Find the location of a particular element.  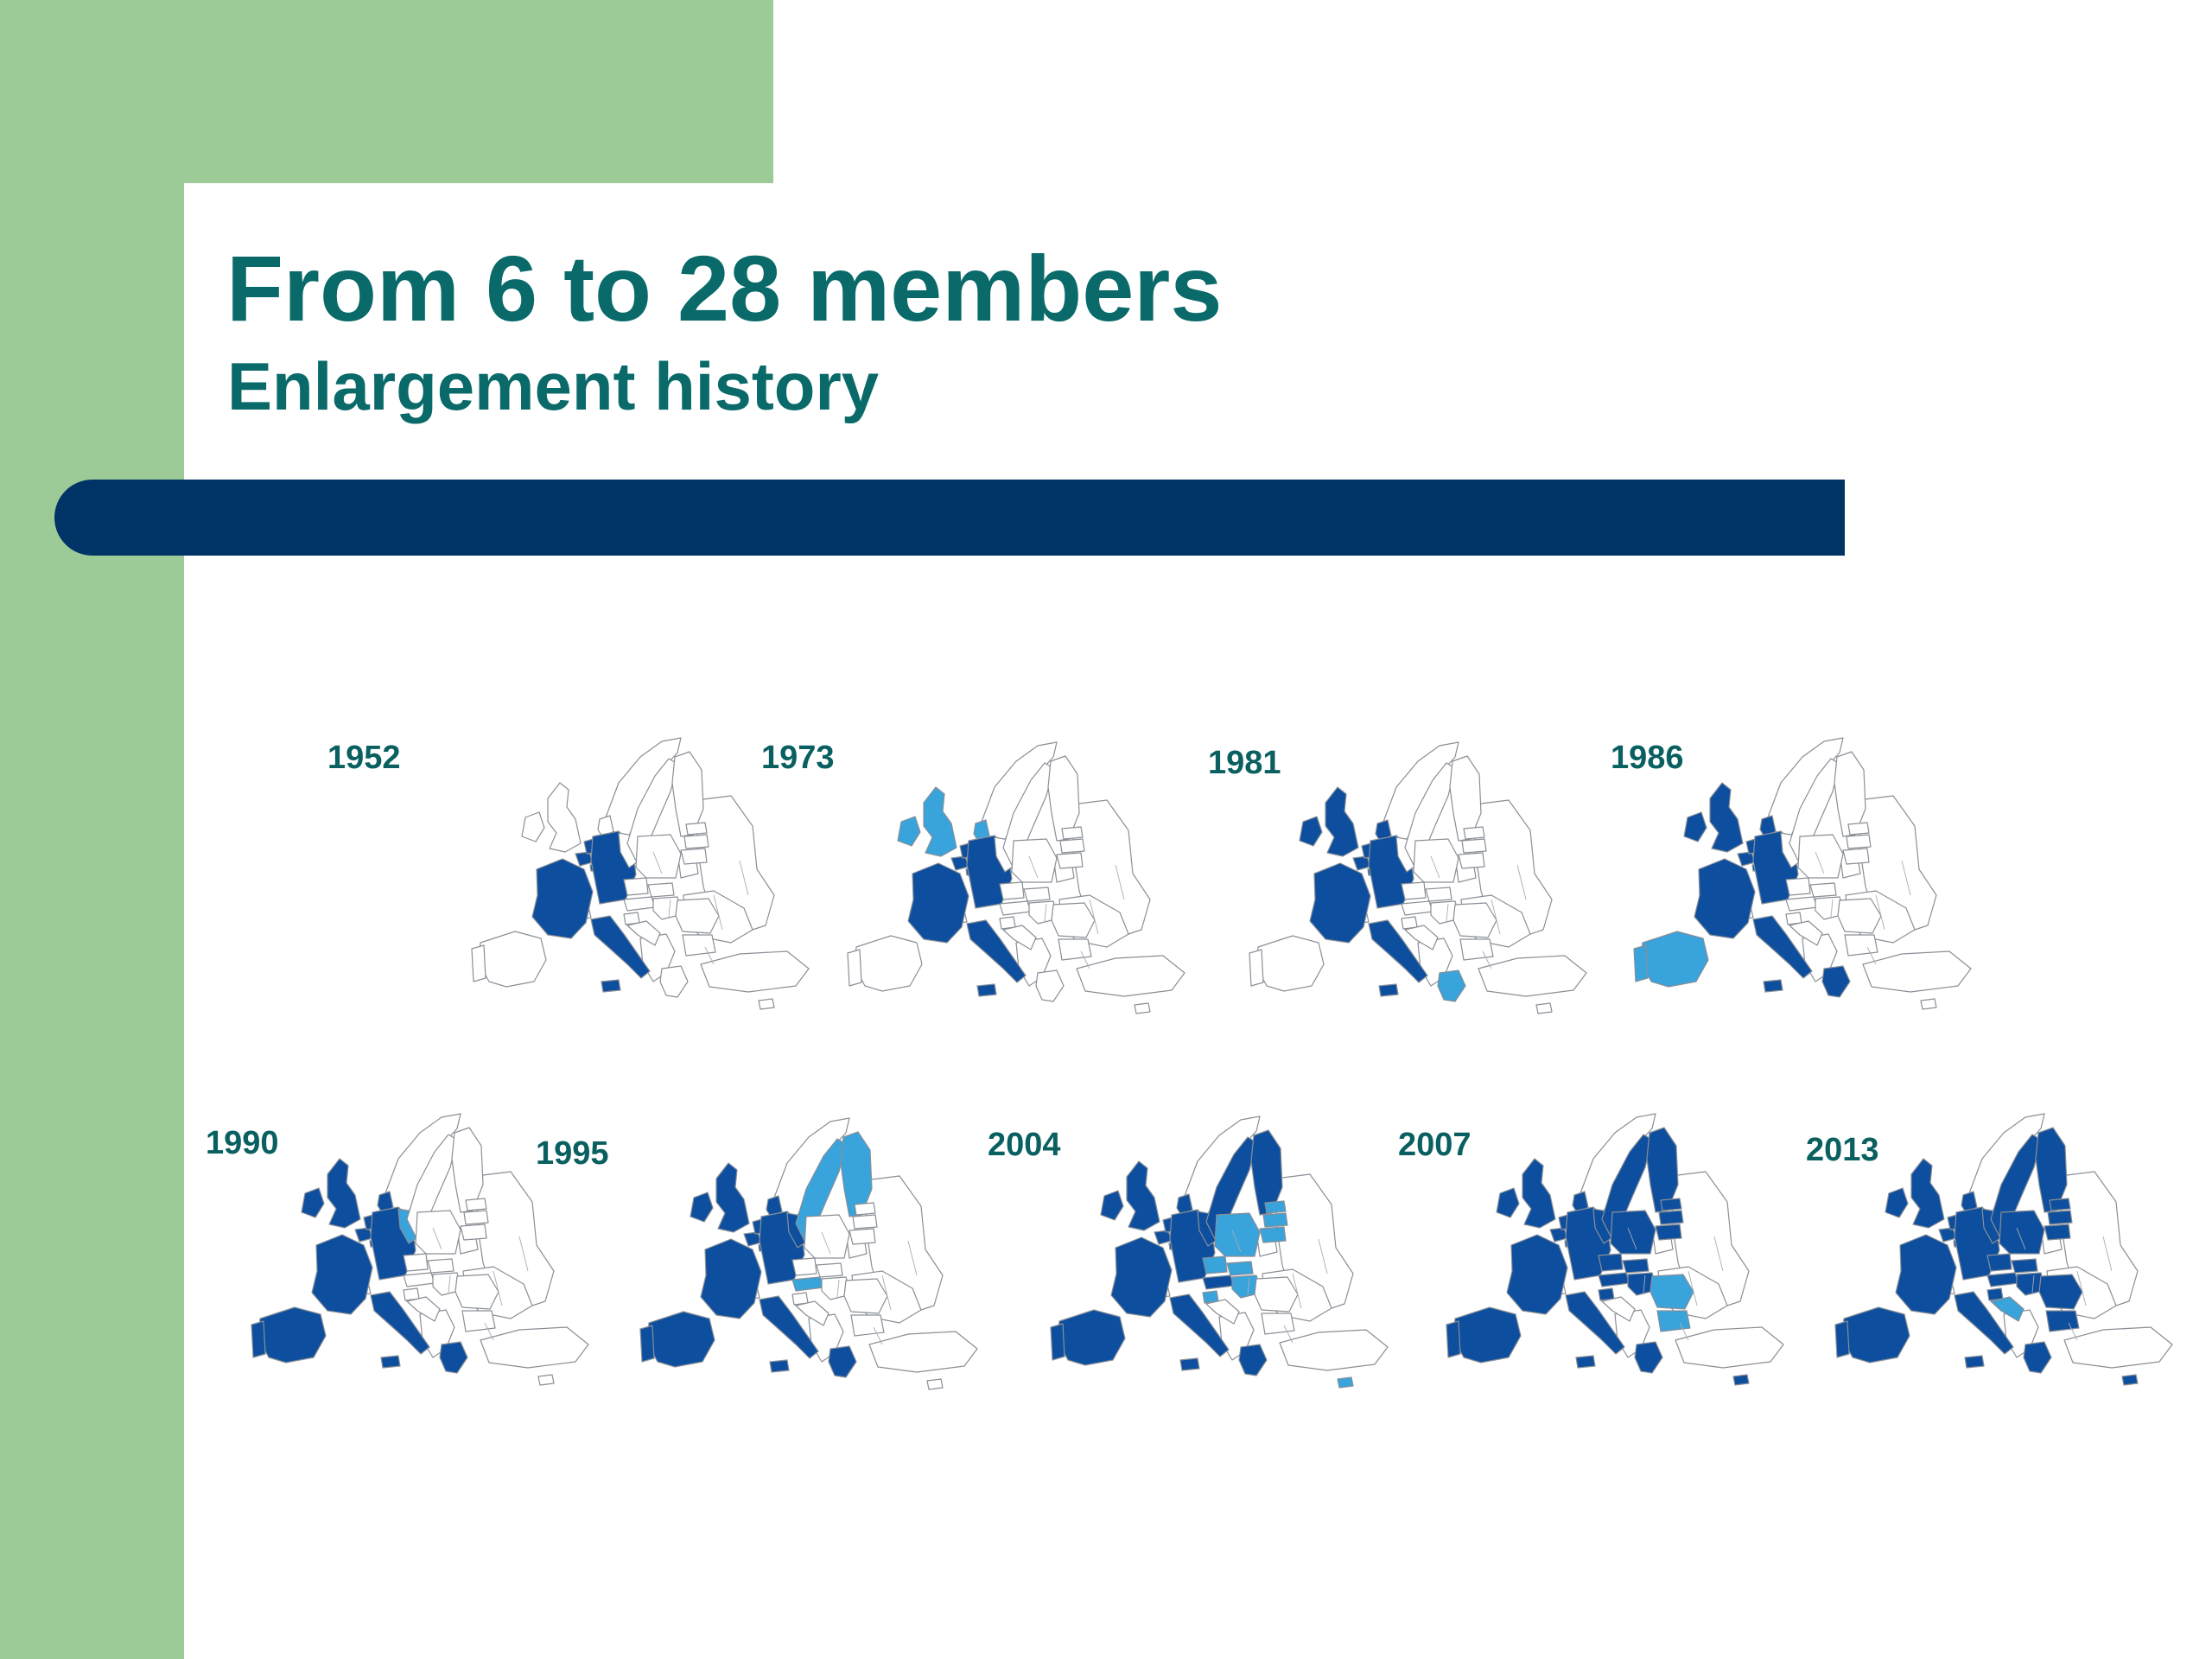

top-color-band is located at coordinates (386, 91).